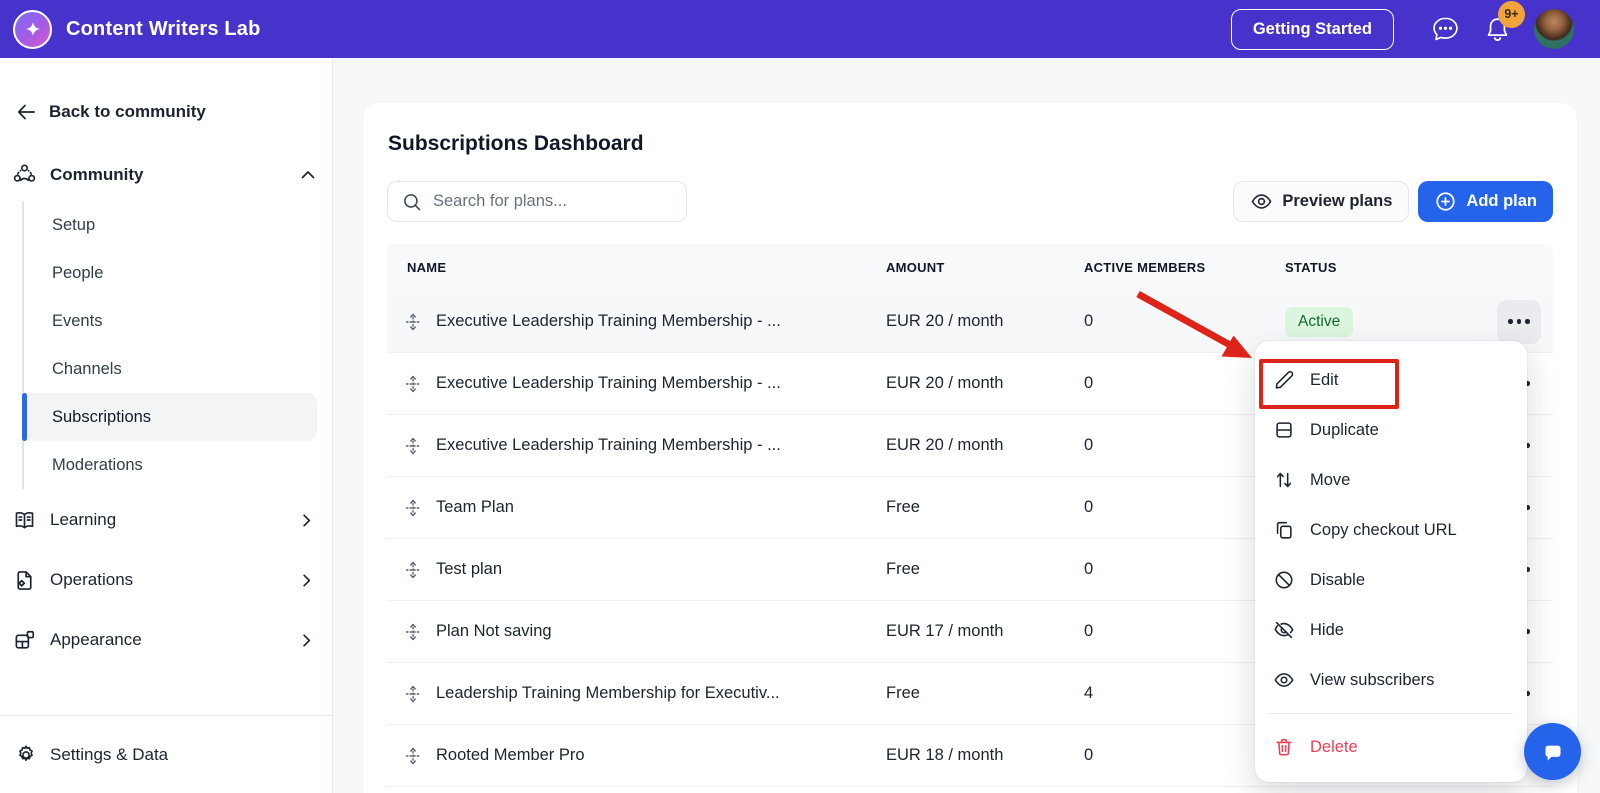 The width and height of the screenshot is (1600, 793). I want to click on top-bar: Content Writers Lab Getting Started 9+, so click(800, 29).